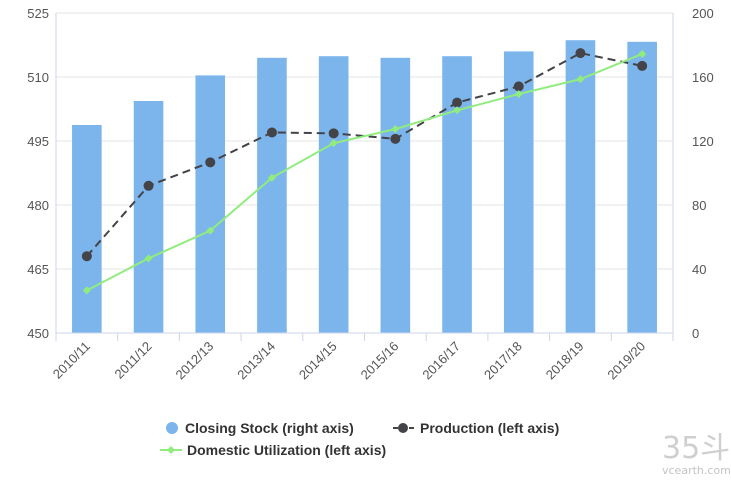 This screenshot has height=487, width=731. I want to click on right-tick-label: 120, so click(703, 141).